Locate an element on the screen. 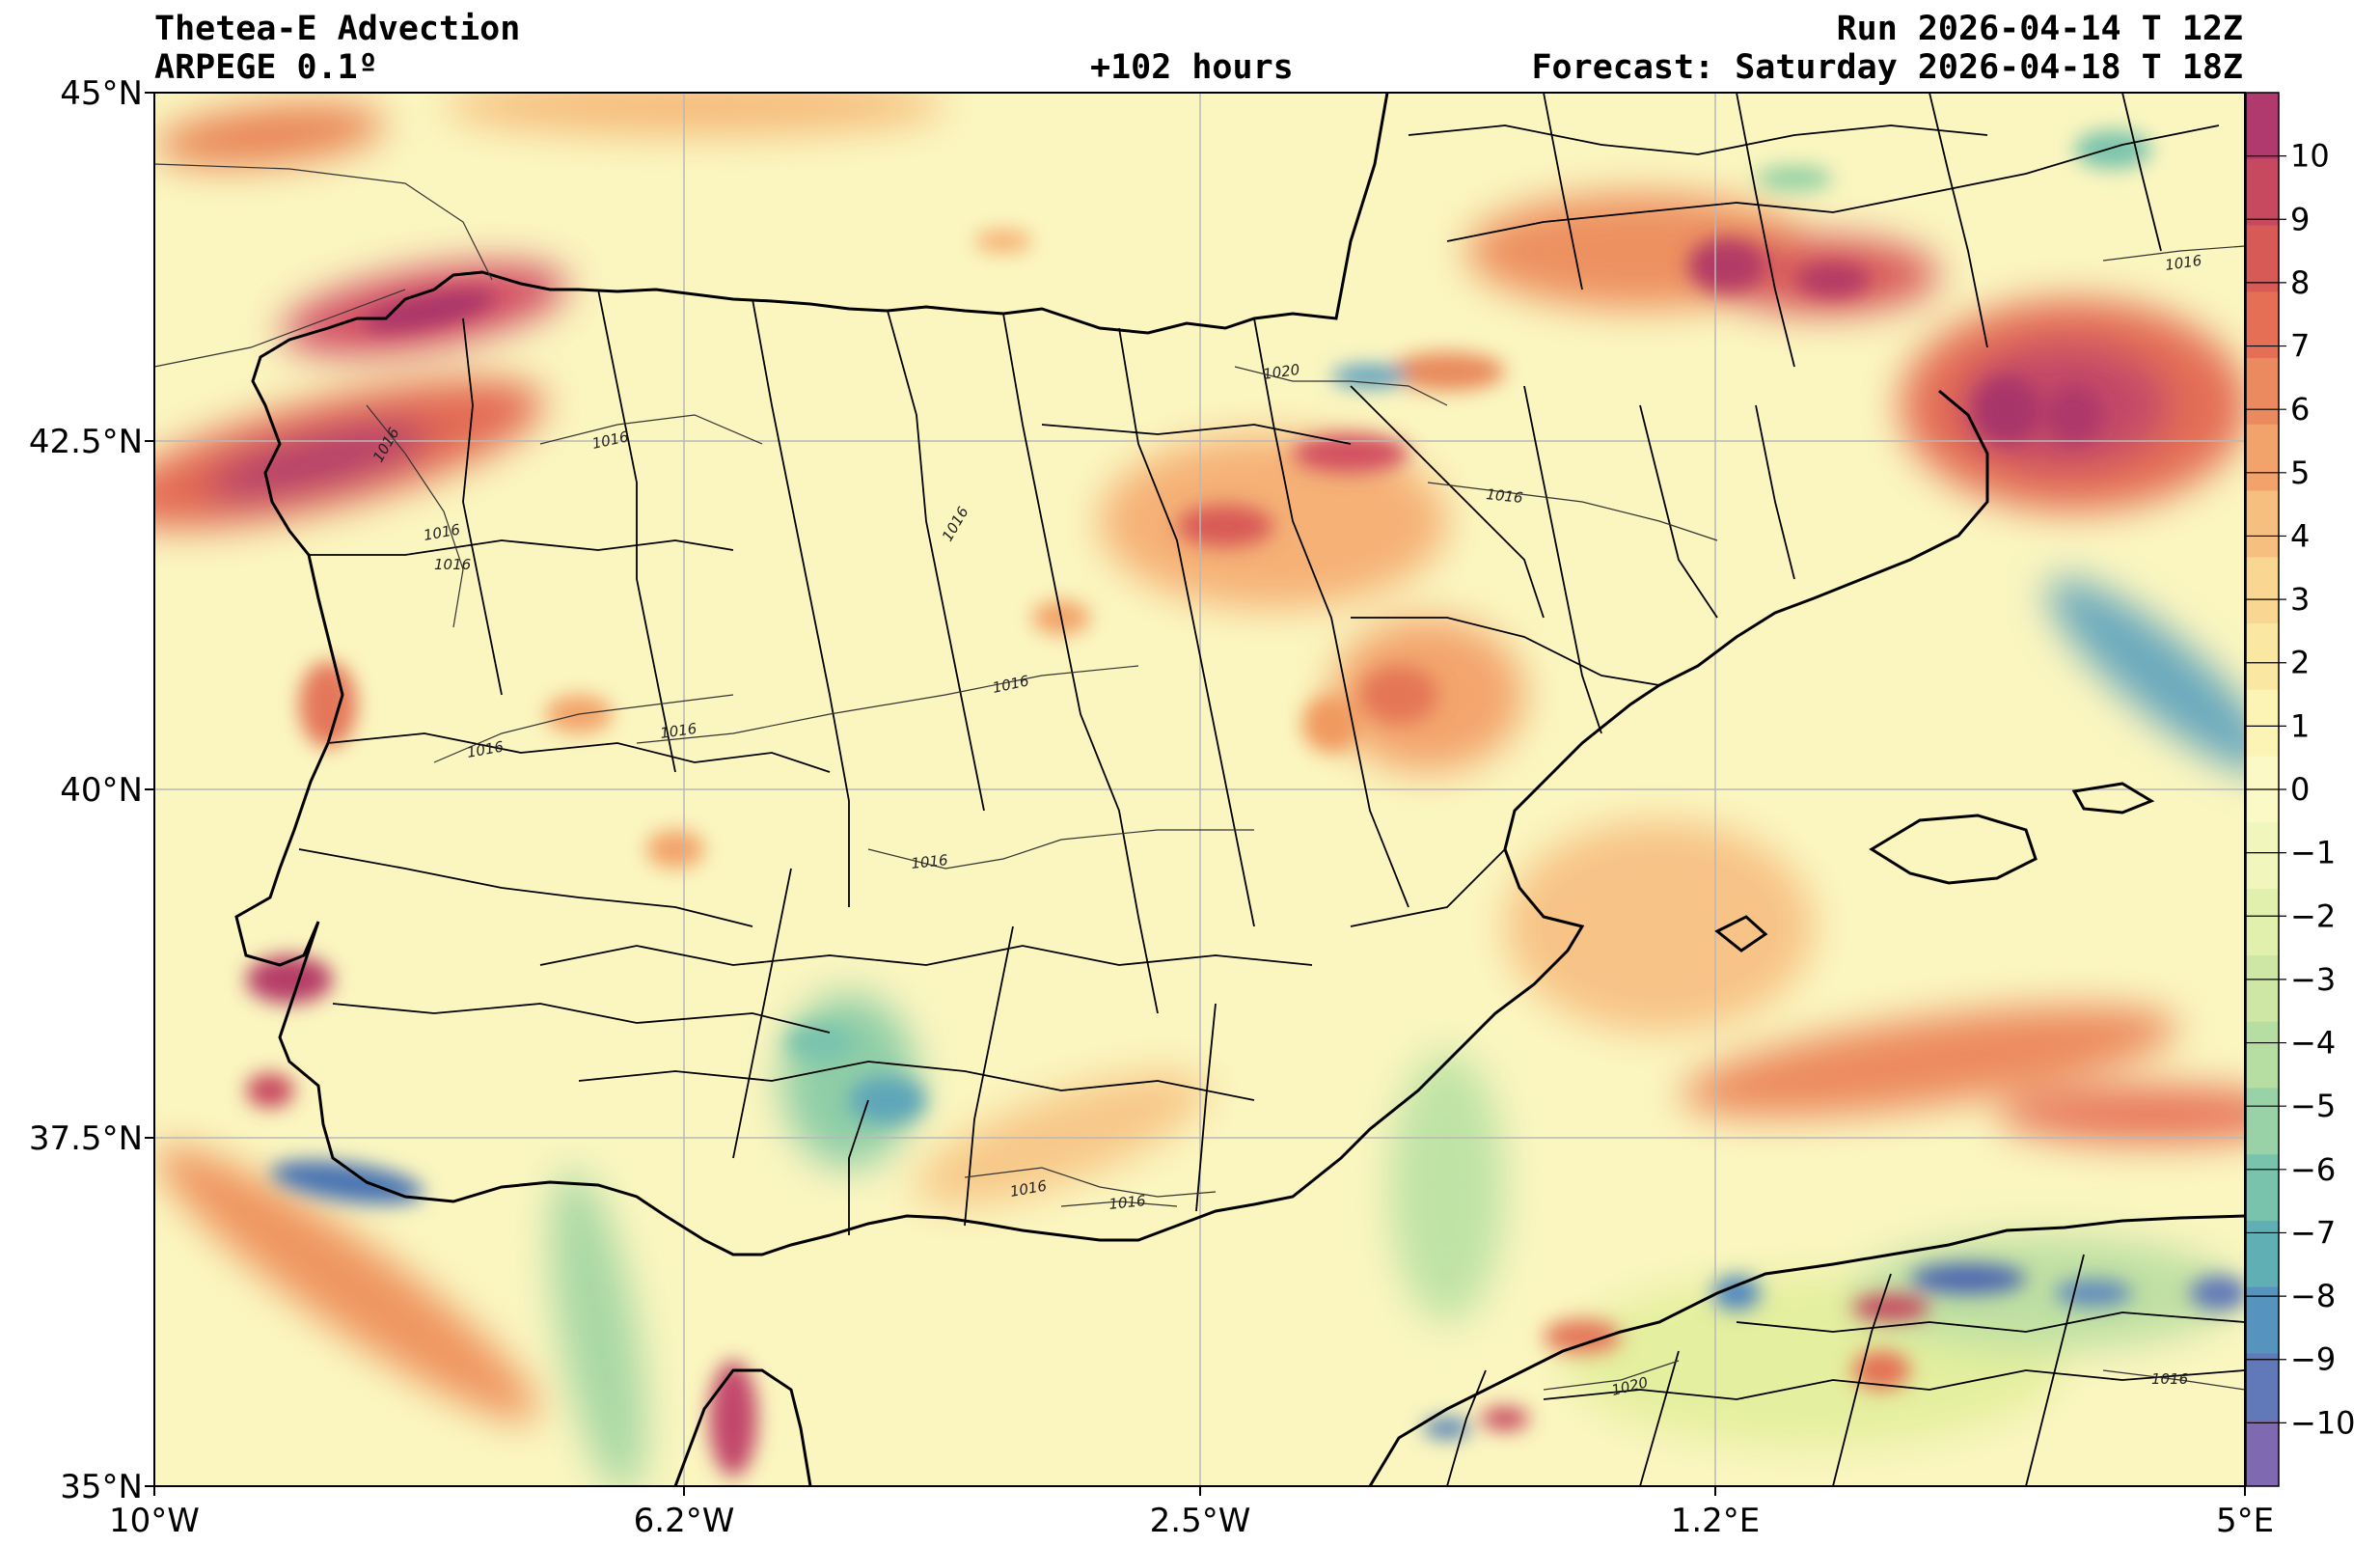  lat-tick-label: 35°N is located at coordinates (102, 1487).